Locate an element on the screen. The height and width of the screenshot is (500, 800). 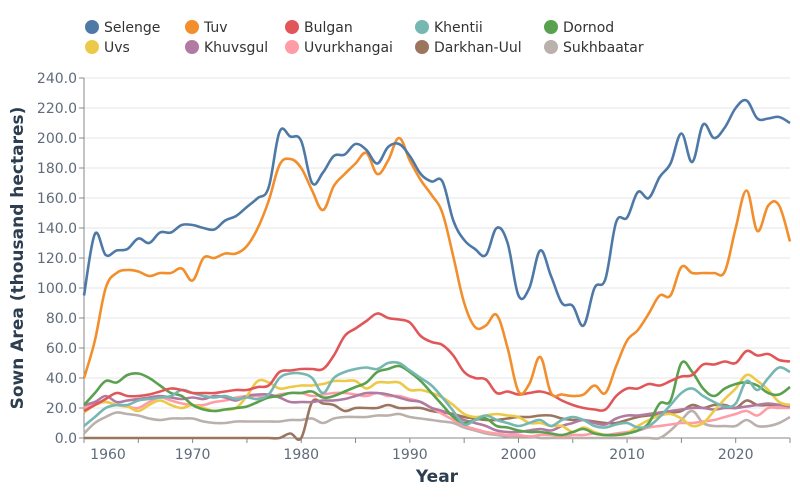
series-line-sukhbaatar is located at coordinates (437, 424).